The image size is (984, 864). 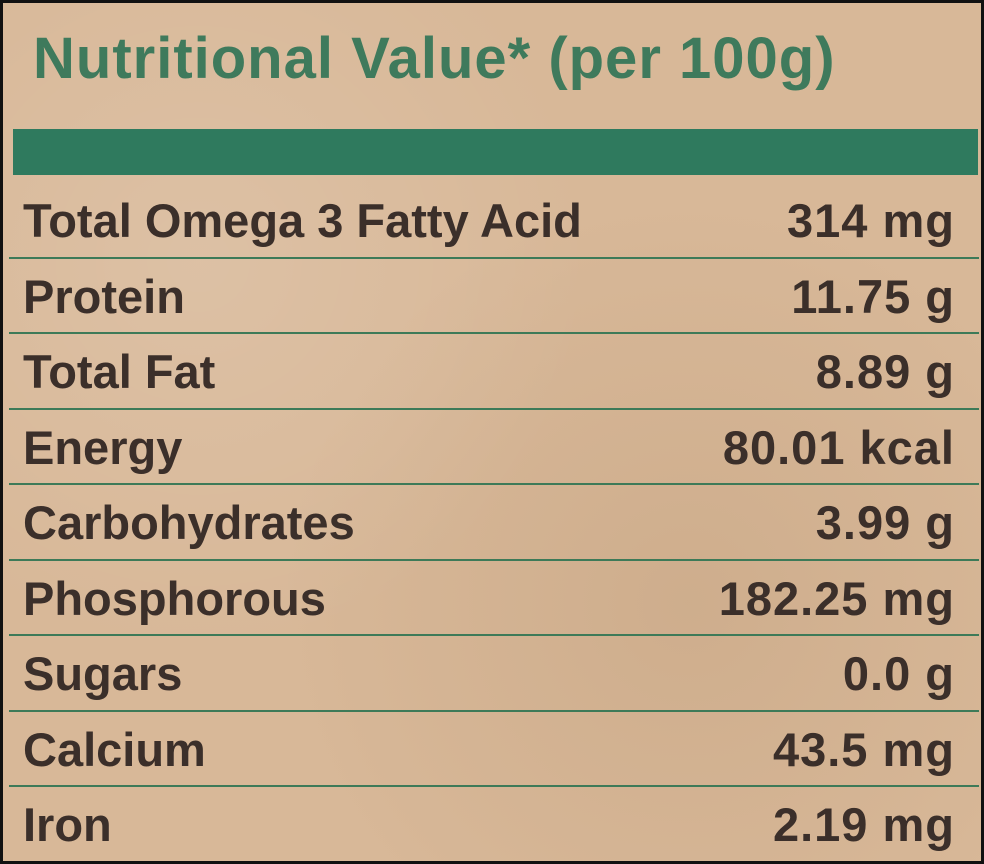 I want to click on nutrient-name: Total Omega 3 Fatty Acid, so click(x=302, y=220).